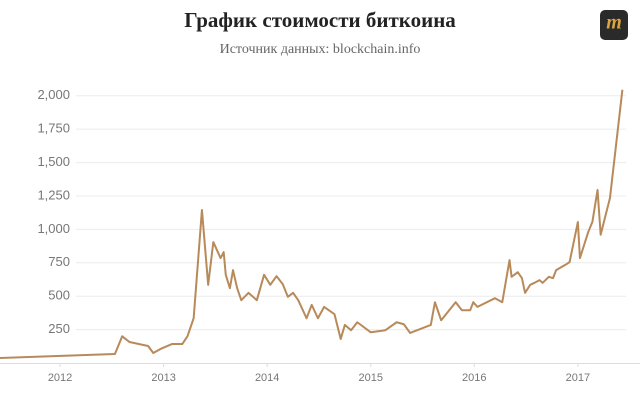  Describe the element at coordinates (53, 161) in the screenshot. I see `y-tick-label: 1,500` at that location.